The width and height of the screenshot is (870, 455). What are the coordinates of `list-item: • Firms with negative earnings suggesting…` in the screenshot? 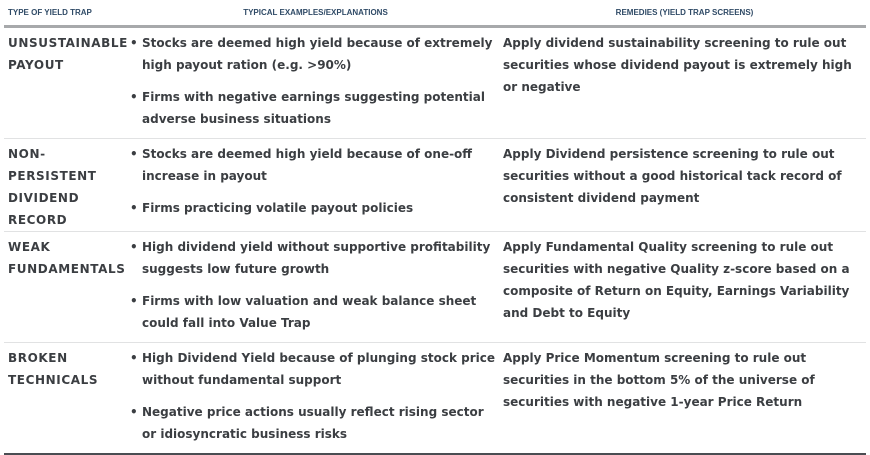 It's located at (311, 108).